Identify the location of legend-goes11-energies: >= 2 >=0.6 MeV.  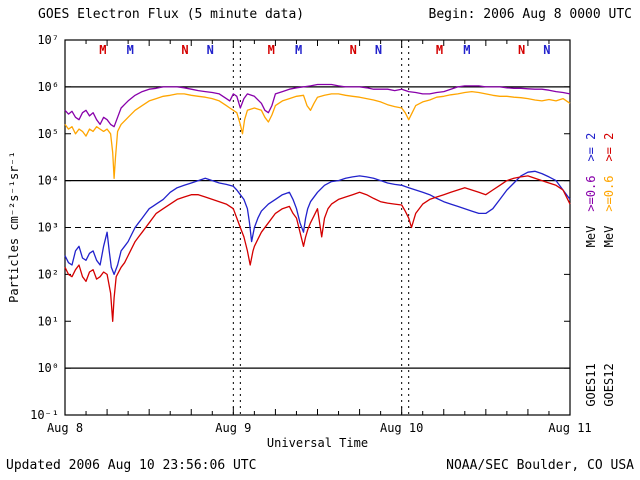
(591, 190).